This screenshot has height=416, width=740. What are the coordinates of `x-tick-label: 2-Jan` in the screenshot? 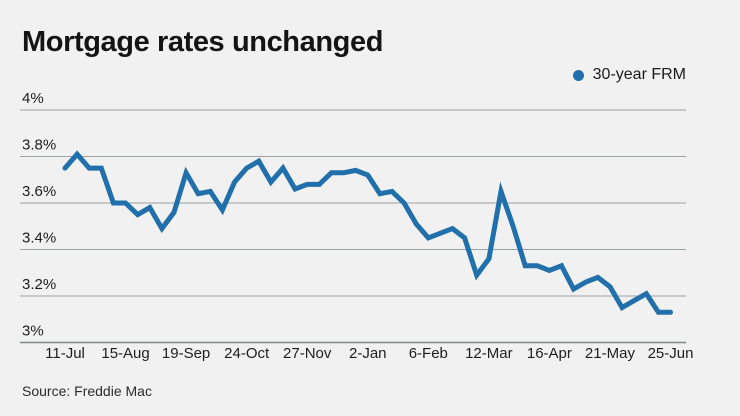 It's located at (368, 353).